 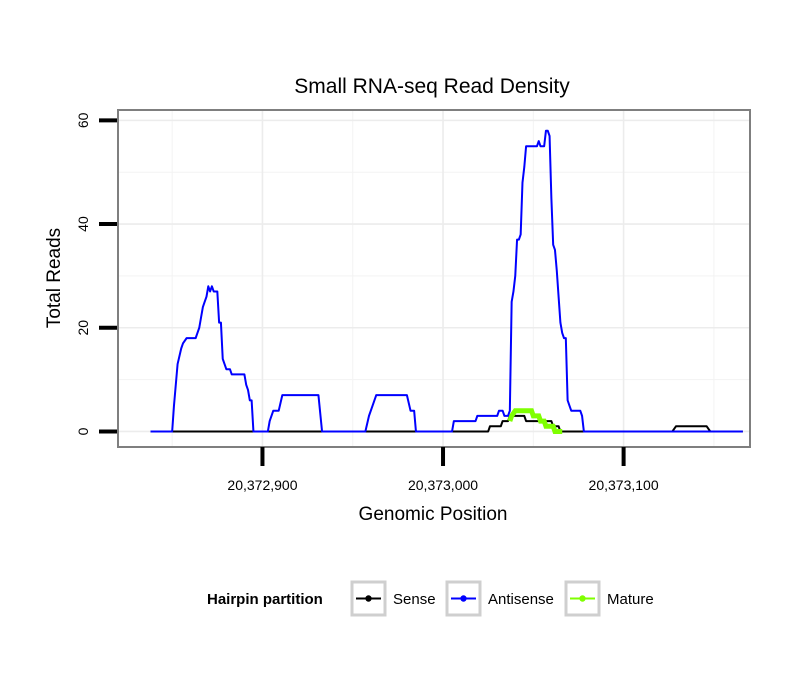 I want to click on legend-label: Antisense, so click(x=521, y=599).